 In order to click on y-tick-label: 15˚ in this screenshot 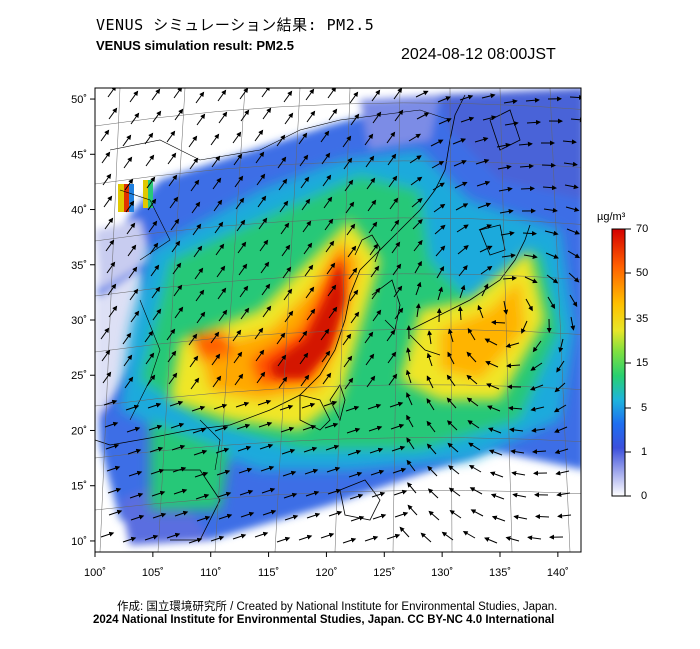, I will do `click(79, 487)`.